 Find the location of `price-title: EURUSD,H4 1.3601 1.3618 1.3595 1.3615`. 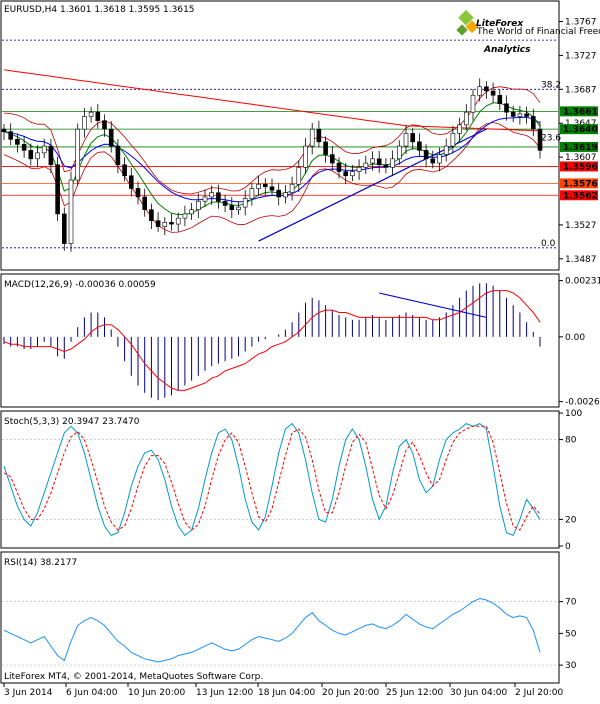

price-title: EURUSD,H4 1.3601 1.3618 1.3595 1.3615 is located at coordinates (99, 10).